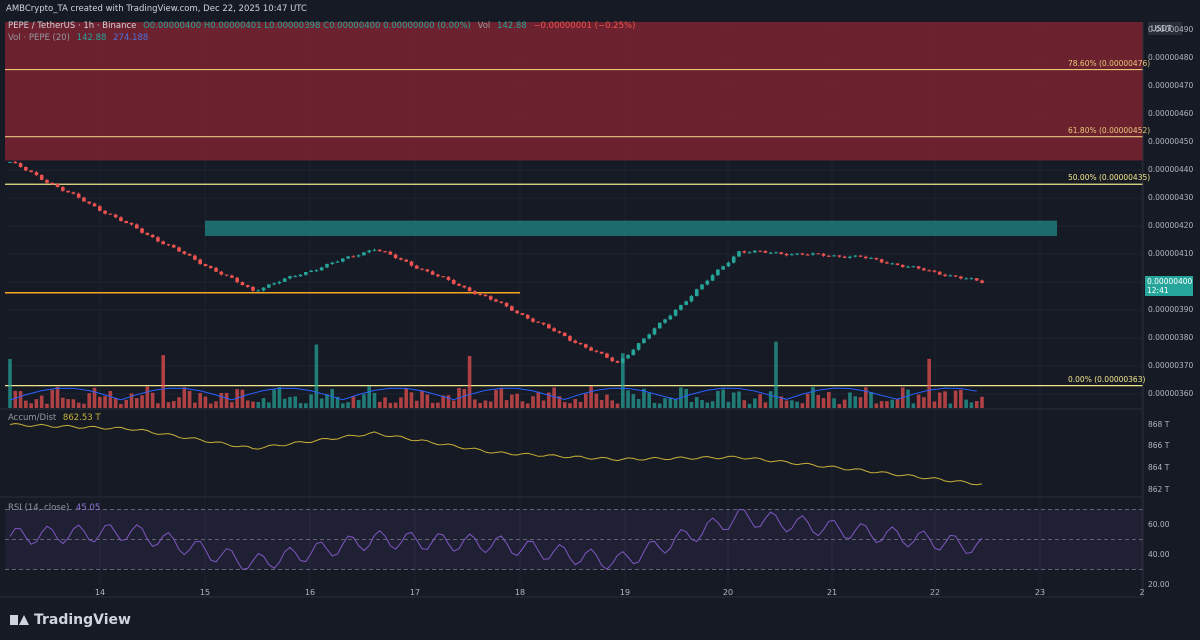 The width and height of the screenshot is (1200, 640). I want to click on time-axis-label: 16, so click(310, 592).